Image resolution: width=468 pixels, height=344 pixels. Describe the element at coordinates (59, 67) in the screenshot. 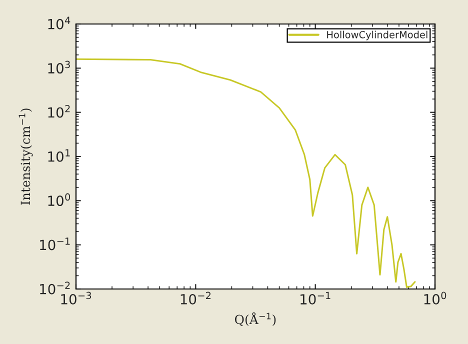

I see `y-tick-label: 10$^{3}$` at that location.